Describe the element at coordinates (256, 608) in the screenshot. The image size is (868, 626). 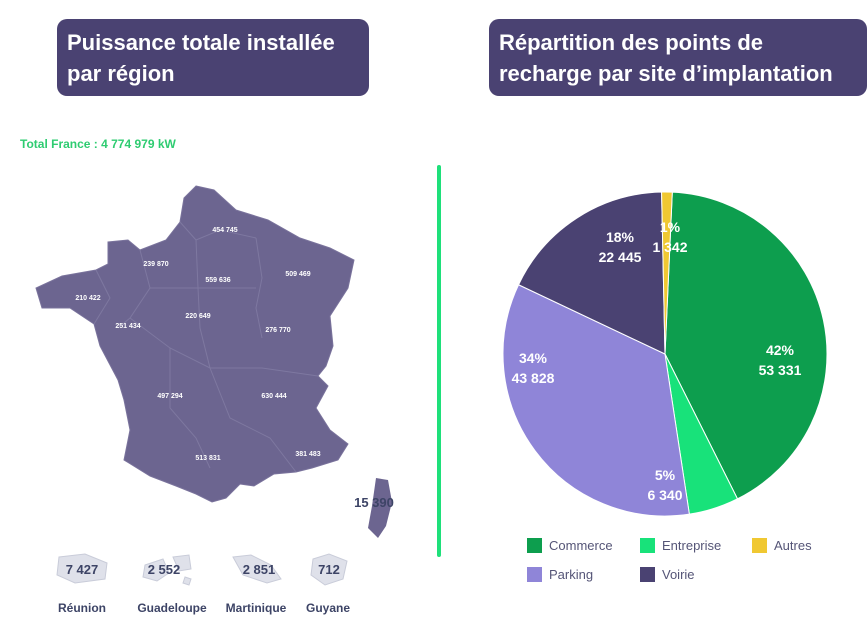
I see `martinique-label: Martinique` at that location.